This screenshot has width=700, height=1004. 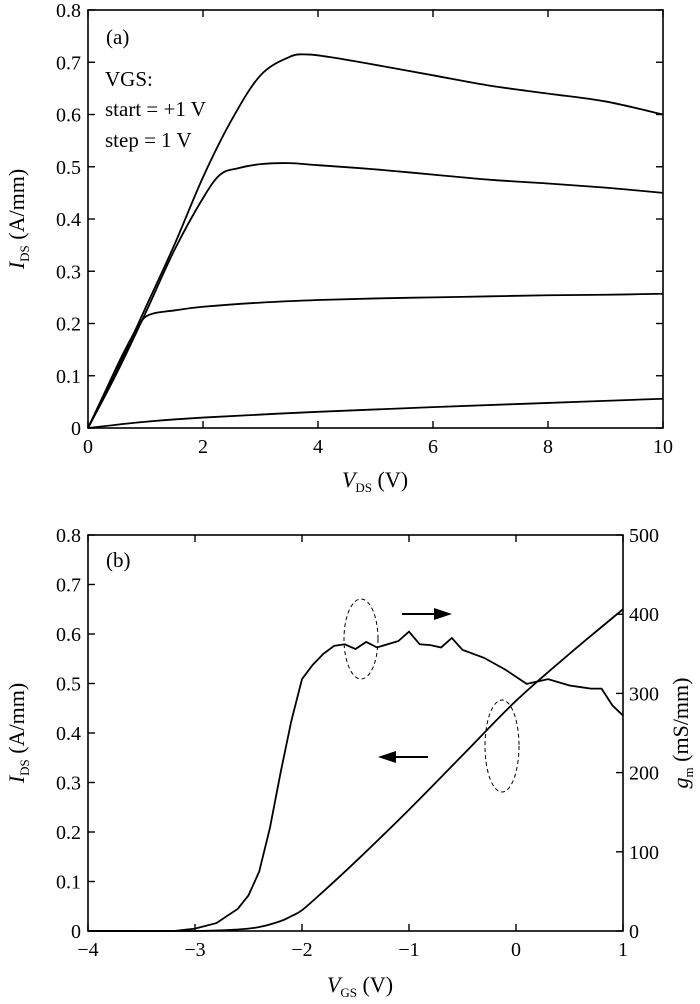 What do you see at coordinates (644, 615) in the screenshot?
I see `y2-tick-label: 400` at bounding box center [644, 615].